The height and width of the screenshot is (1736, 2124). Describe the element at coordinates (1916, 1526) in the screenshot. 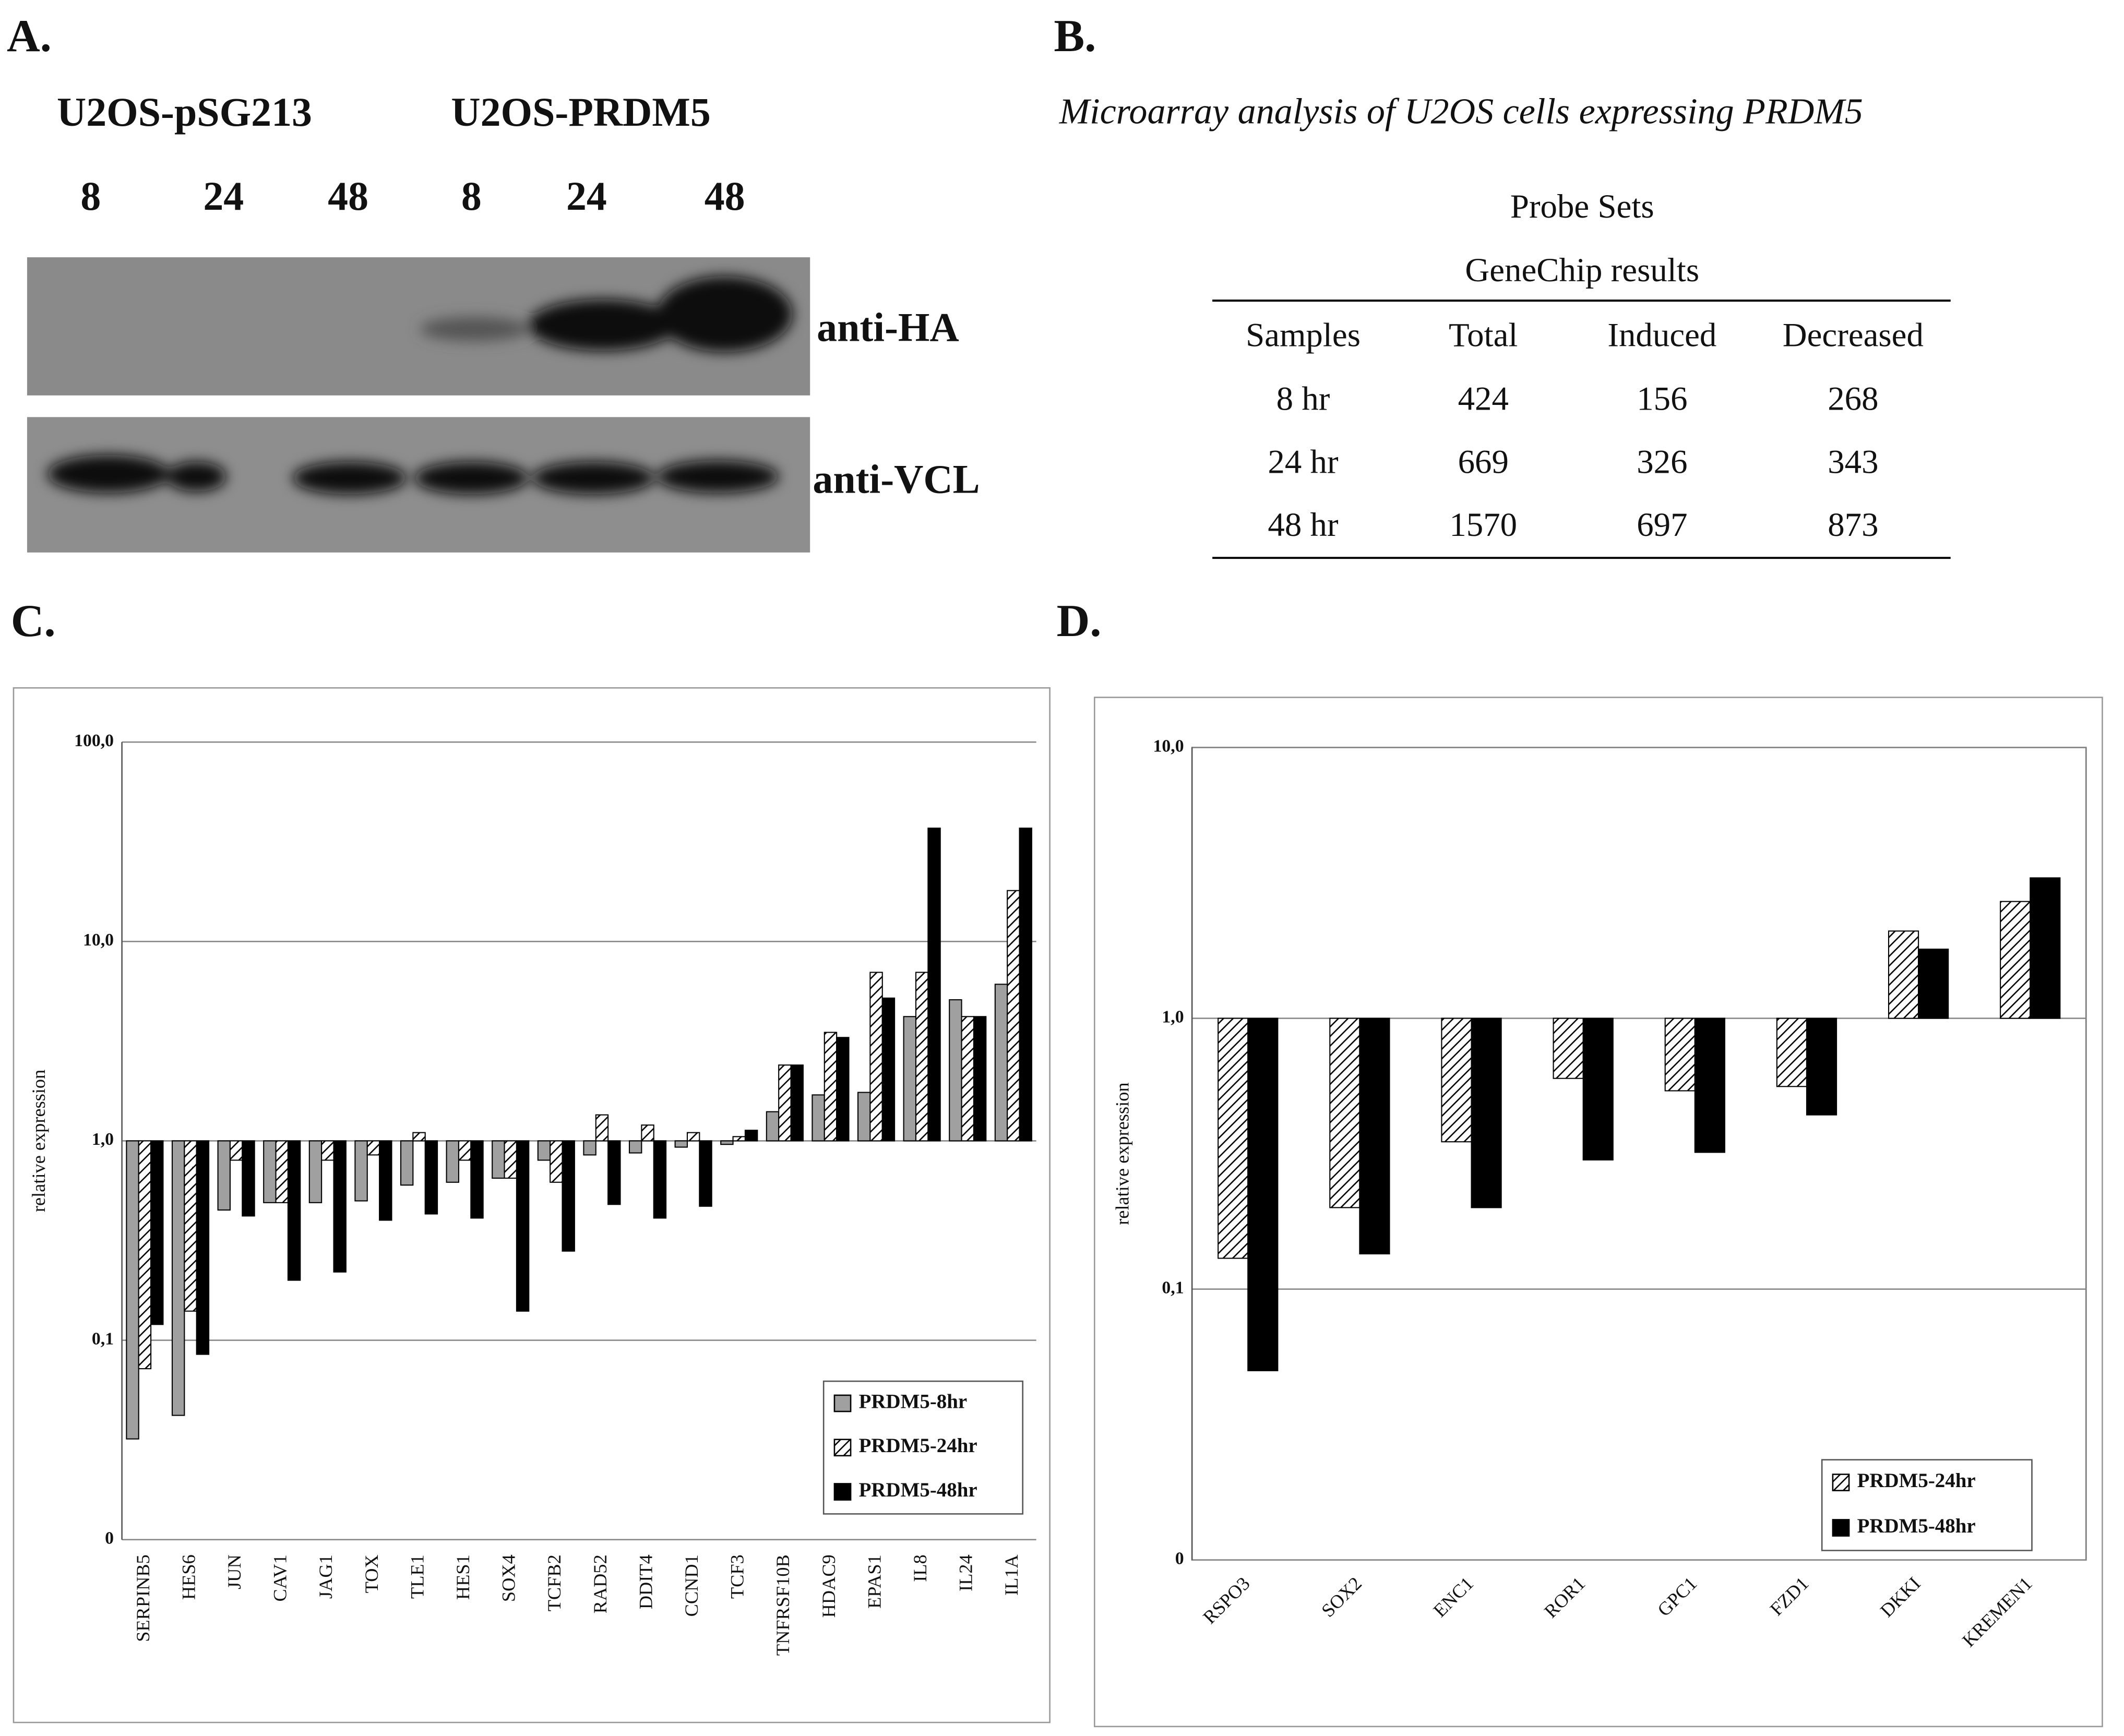

I see `legend-label: PRDM5-48hr` at that location.